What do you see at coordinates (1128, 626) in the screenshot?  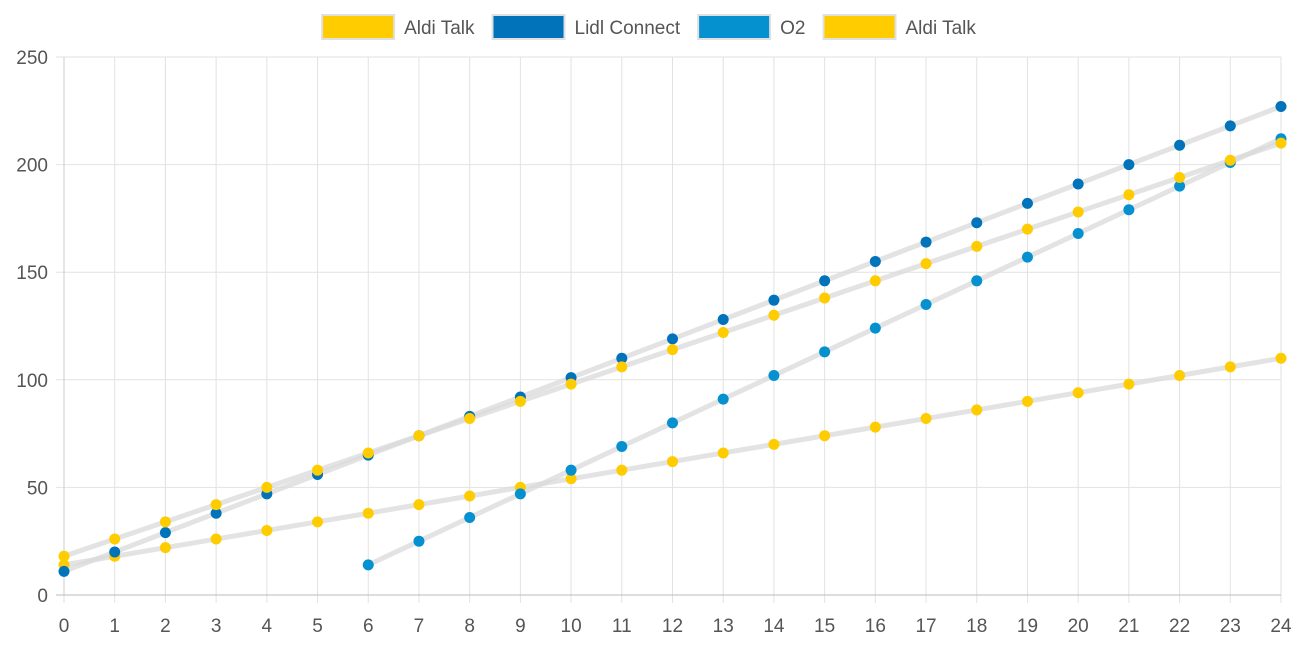 I see `x-tick-label: 21` at bounding box center [1128, 626].